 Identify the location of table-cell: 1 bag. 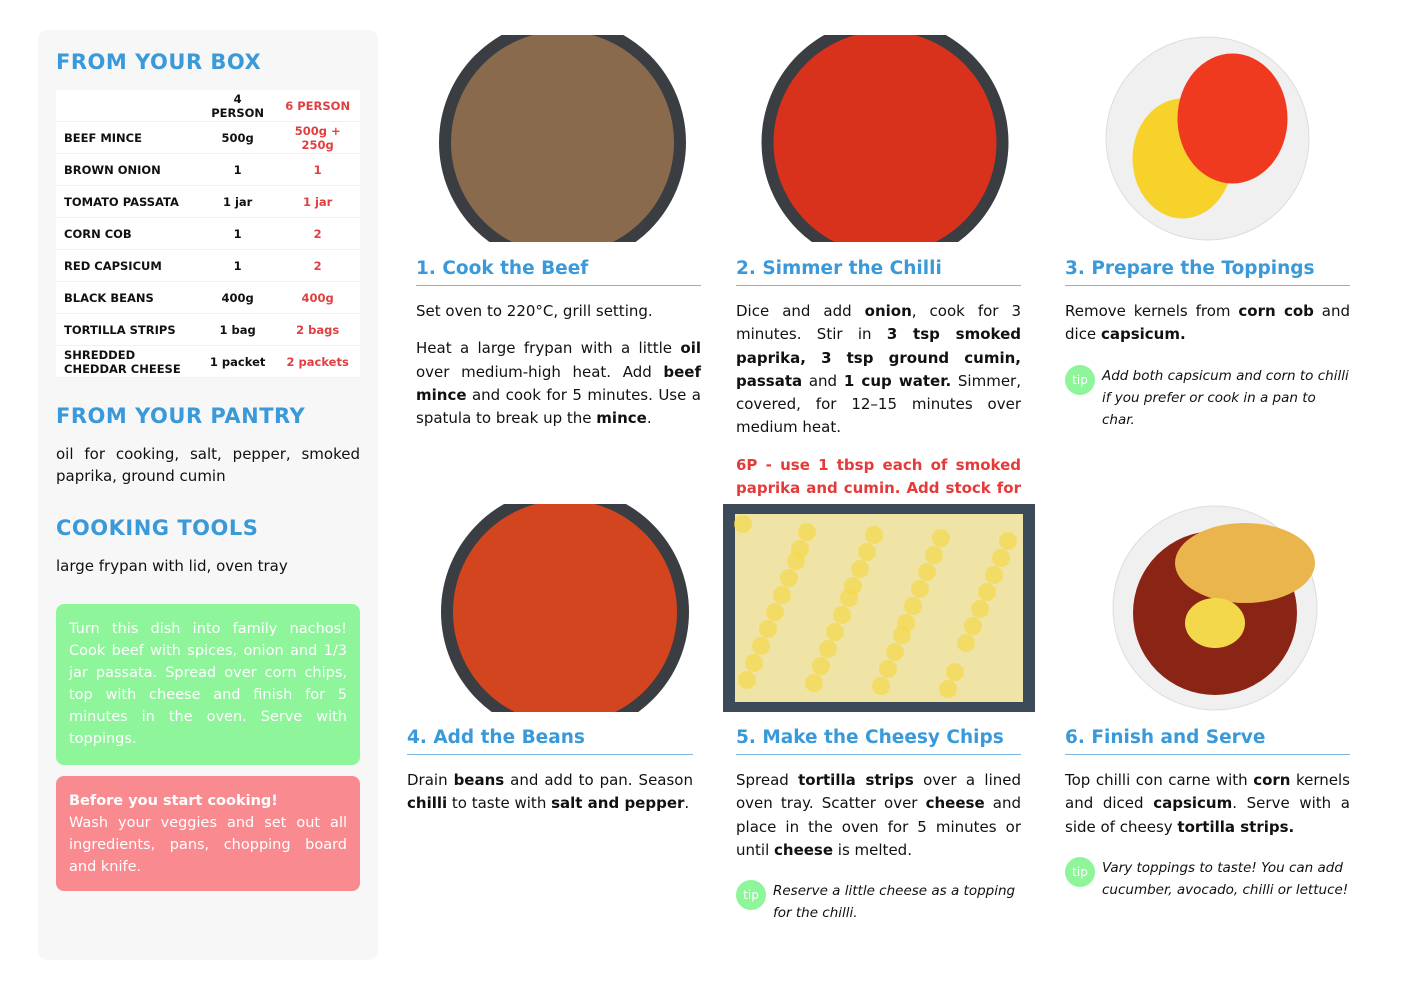
(238, 329).